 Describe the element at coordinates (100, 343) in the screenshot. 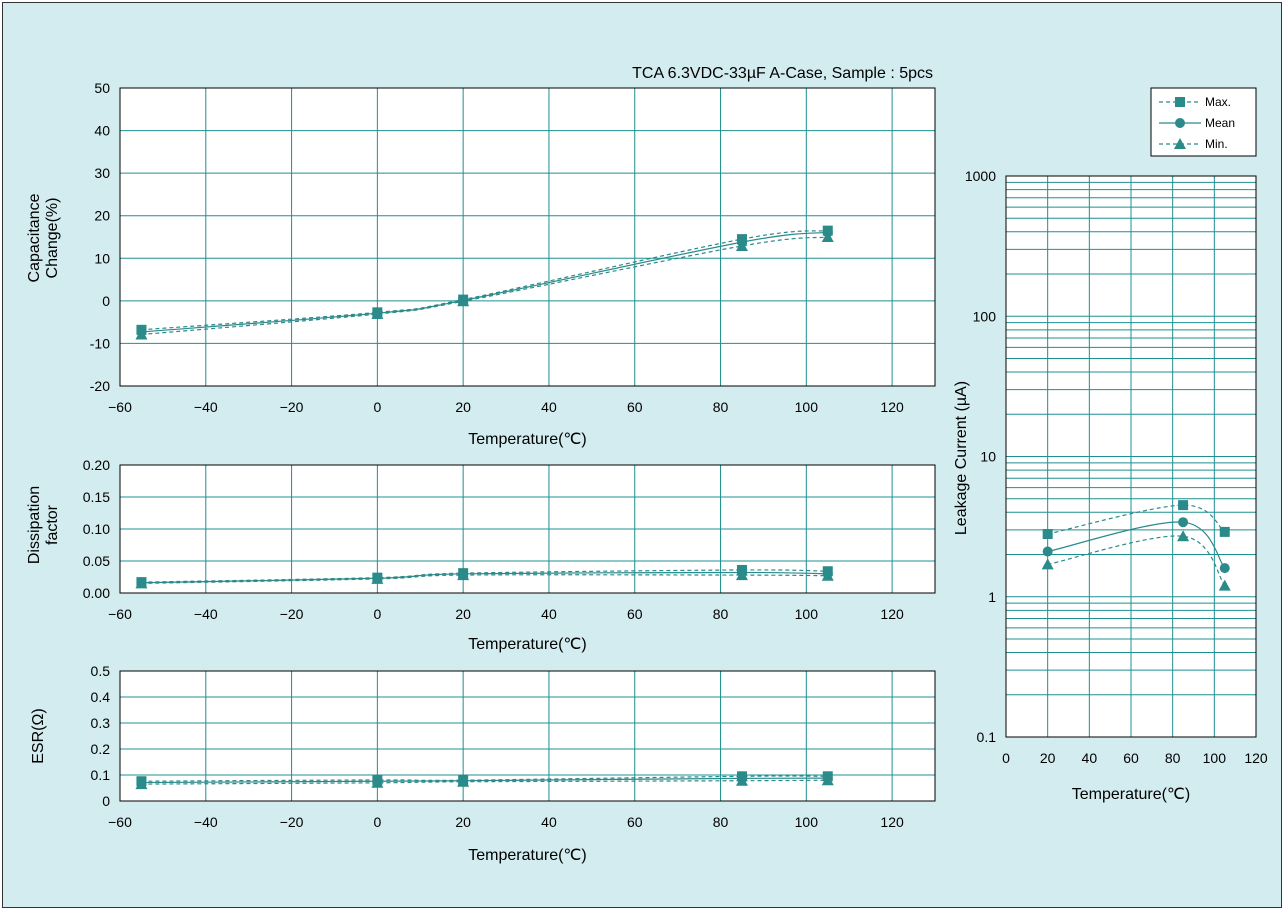

I see `y-tick-label: -10` at that location.